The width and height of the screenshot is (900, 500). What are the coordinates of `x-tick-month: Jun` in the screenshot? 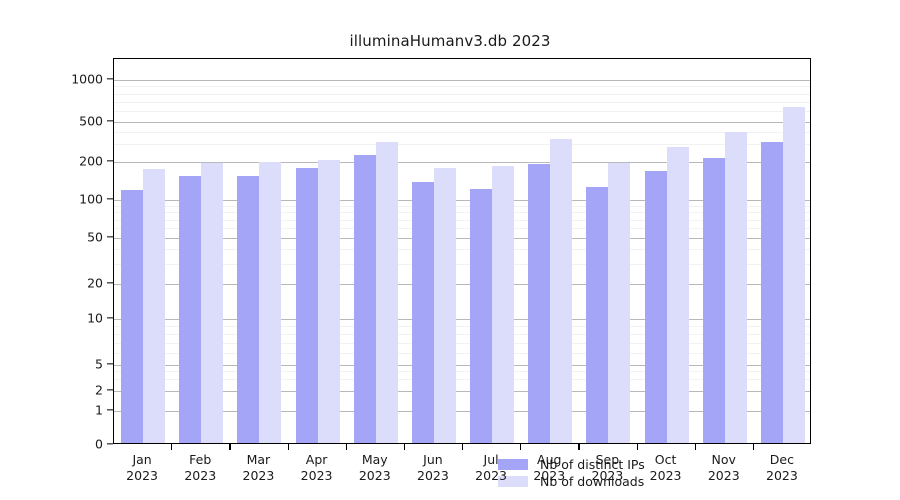 It's located at (433, 459).